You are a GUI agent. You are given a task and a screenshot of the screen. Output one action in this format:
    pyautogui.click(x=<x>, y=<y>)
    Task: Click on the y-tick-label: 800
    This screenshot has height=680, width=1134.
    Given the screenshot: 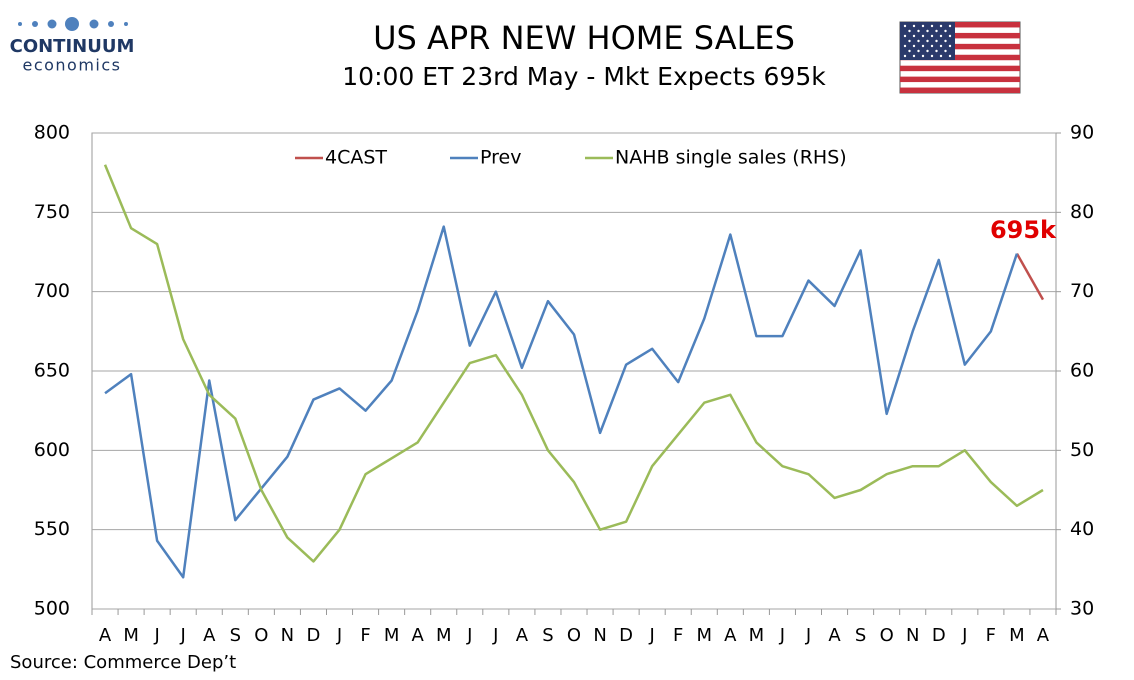 What is the action you would take?
    pyautogui.click(x=52, y=133)
    